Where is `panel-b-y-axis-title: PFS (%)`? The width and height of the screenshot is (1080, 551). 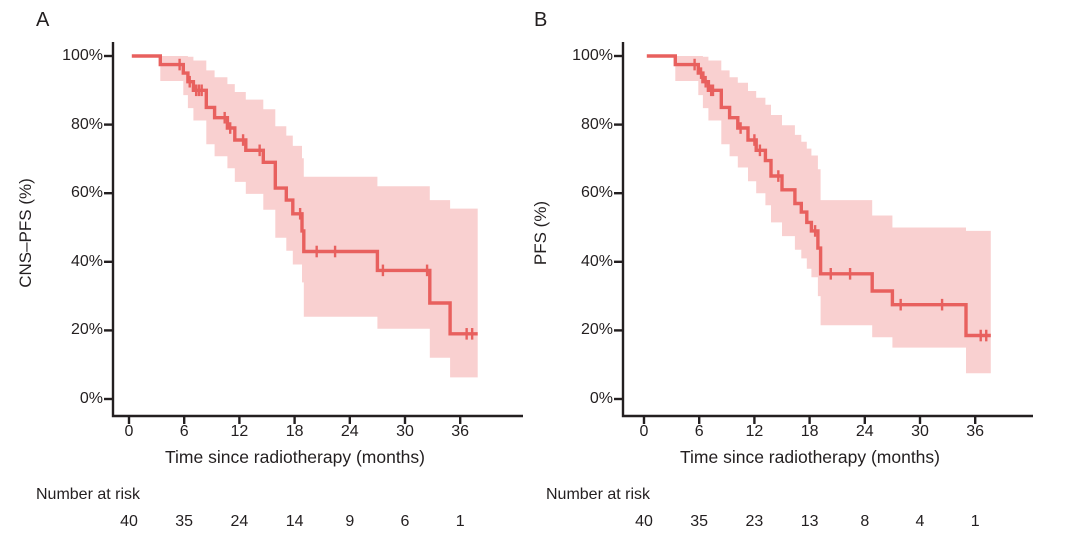
panel-b-y-axis-title: PFS (%) is located at coordinates (540, 233).